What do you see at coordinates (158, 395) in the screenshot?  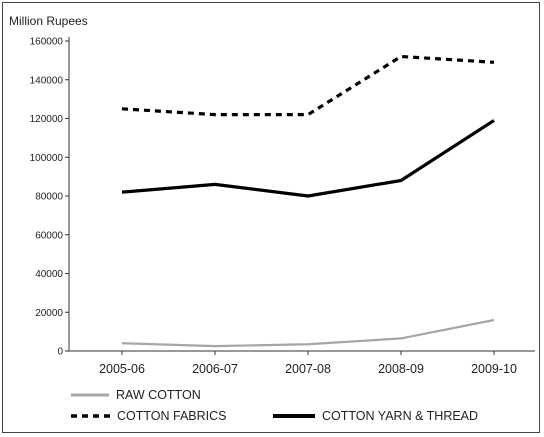 I see `legend-label: RAW COTTON` at bounding box center [158, 395].